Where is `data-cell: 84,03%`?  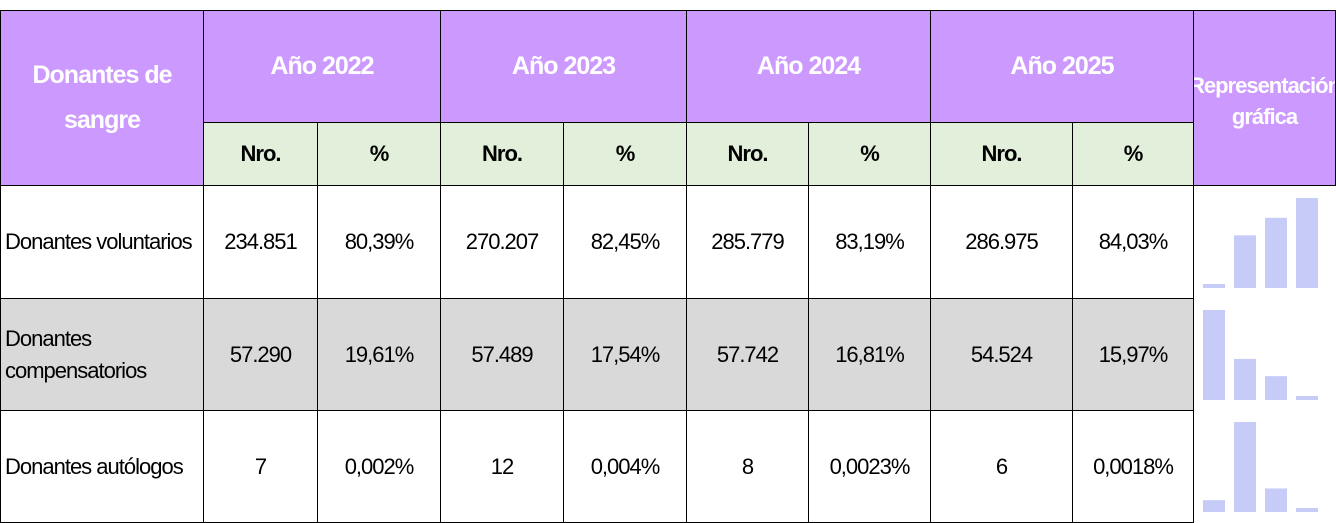
data-cell: 84,03% is located at coordinates (1133, 242).